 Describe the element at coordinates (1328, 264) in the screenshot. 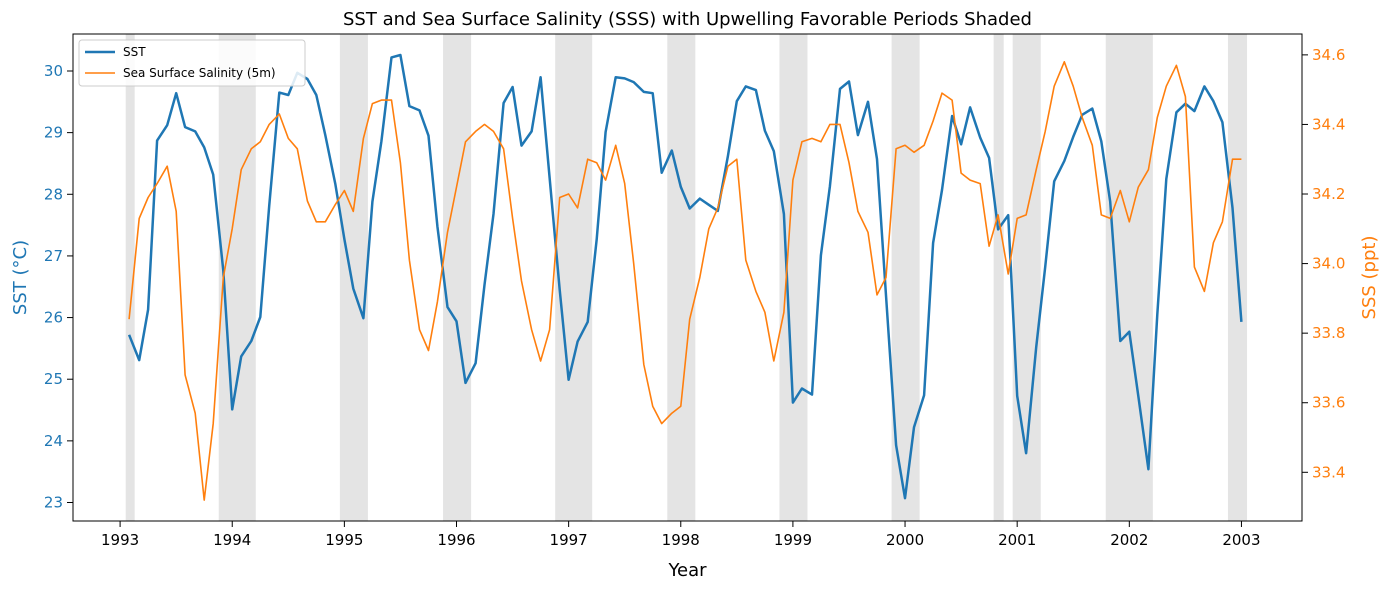

I see `y-right-tick-label-34: 34.0` at that location.